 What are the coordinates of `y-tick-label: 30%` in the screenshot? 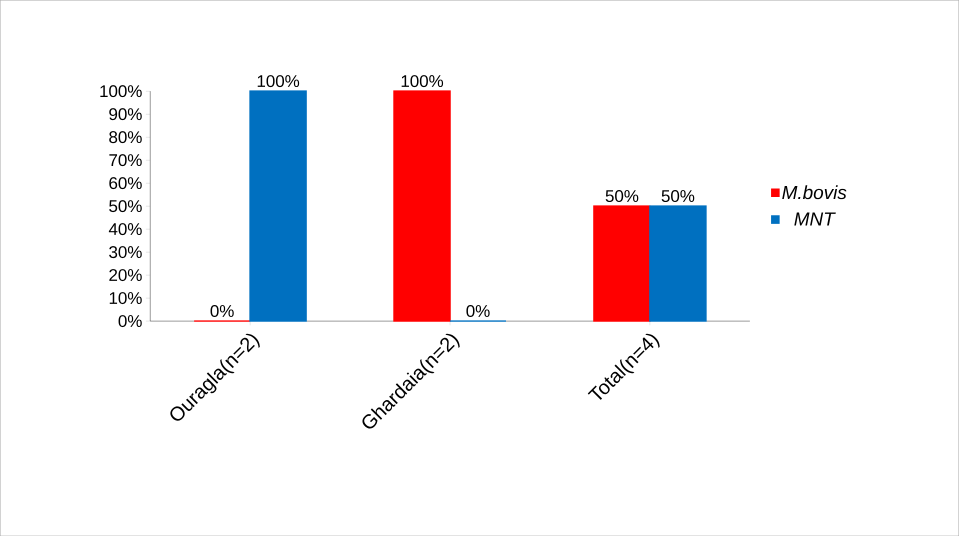 It's located at (125, 252).